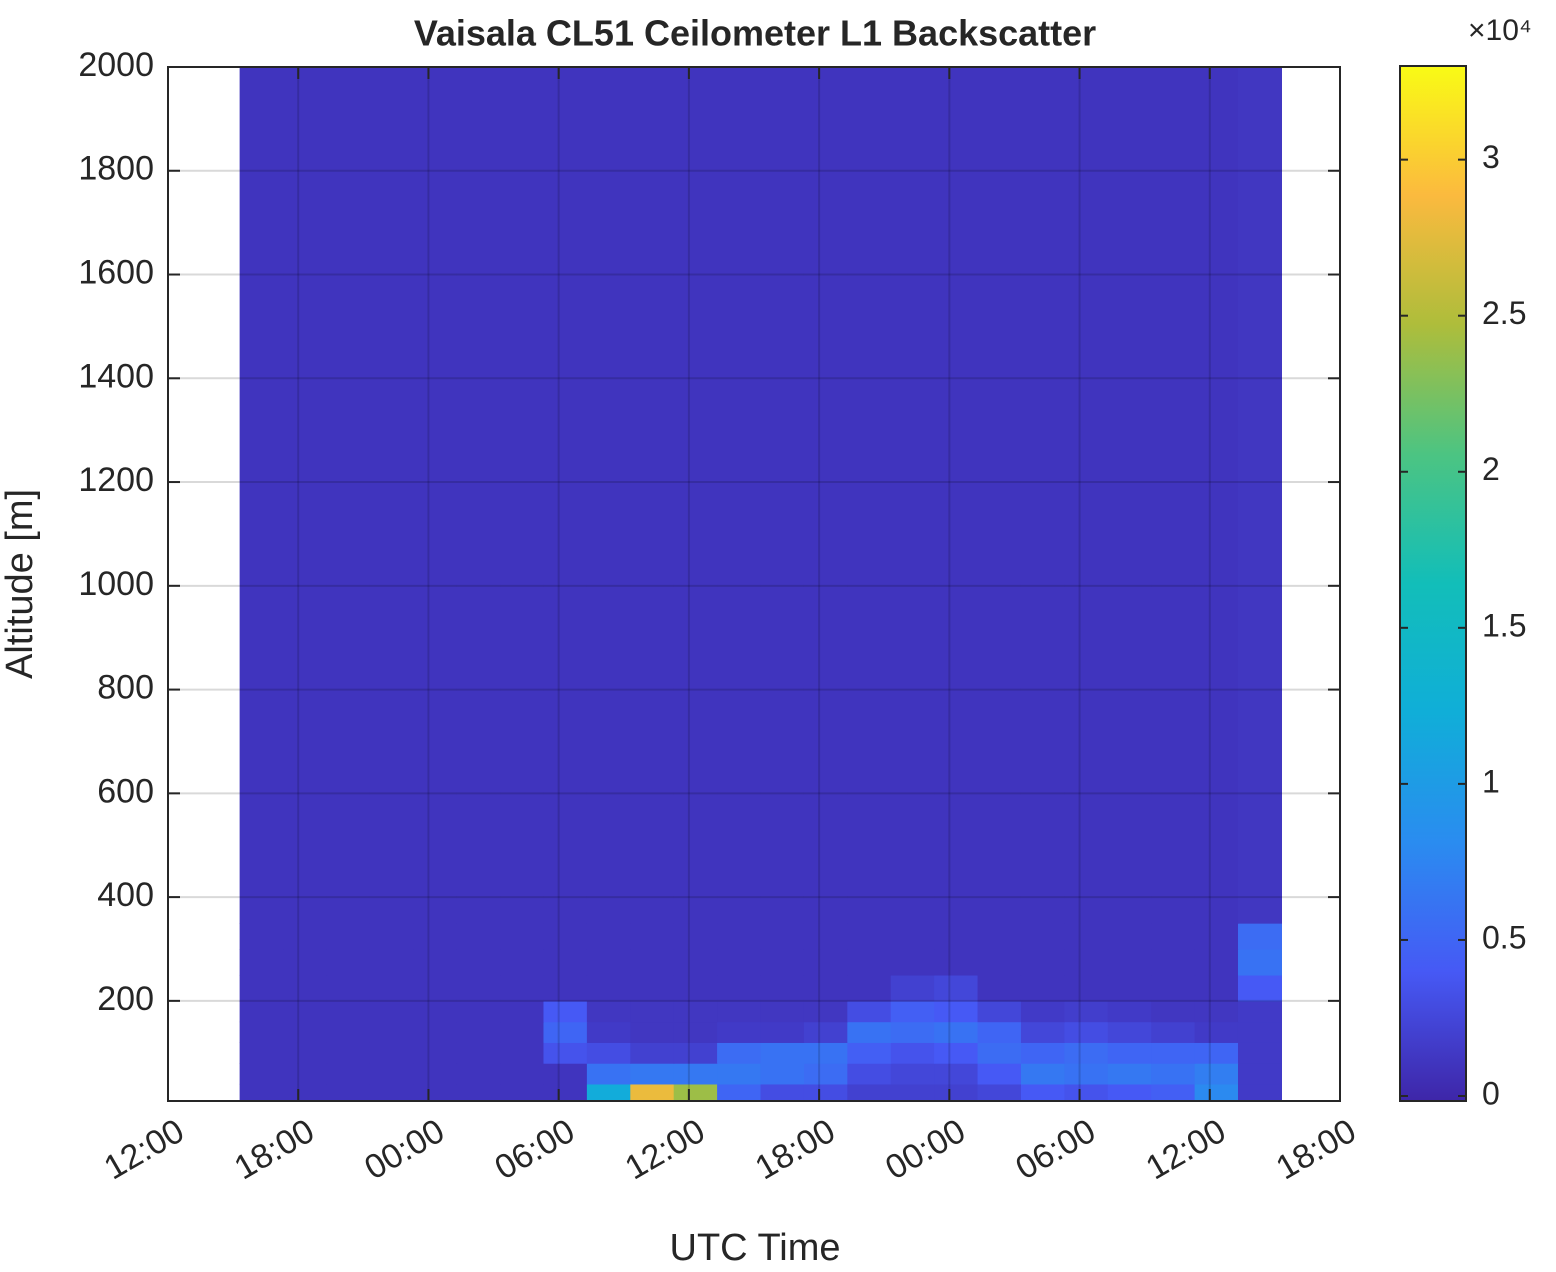  Describe the element at coordinates (20, 584) in the screenshot. I see `y-axis-label: Altitude [m]` at that location.